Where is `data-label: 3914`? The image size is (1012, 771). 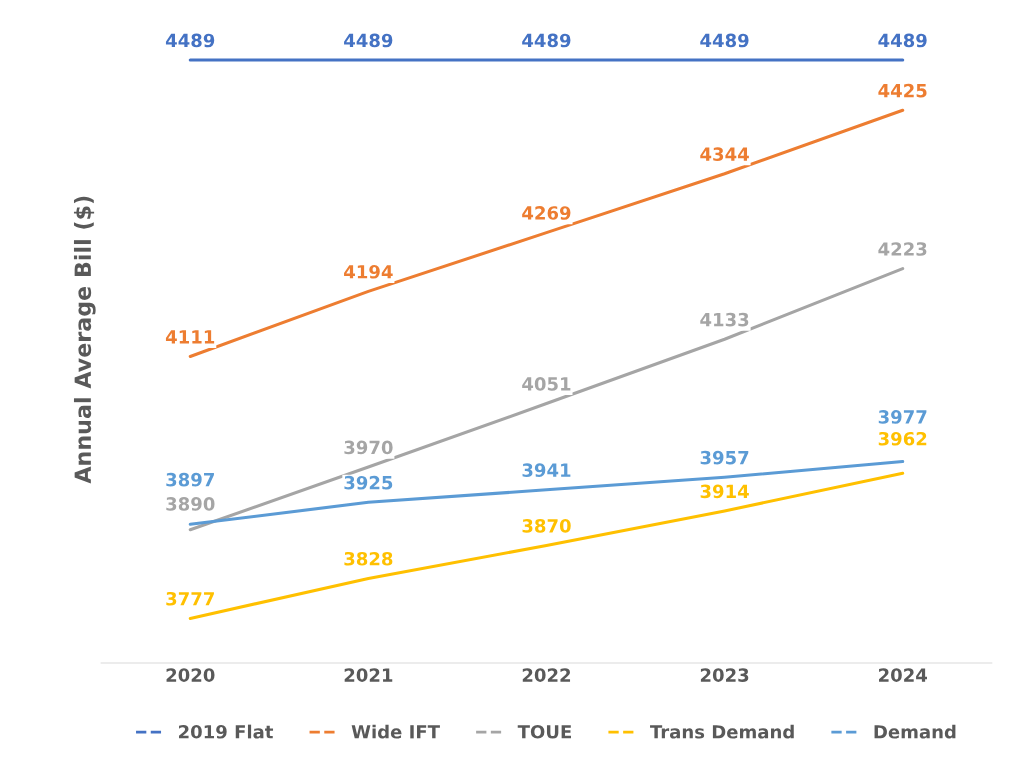 data-label: 3914 is located at coordinates (724, 491).